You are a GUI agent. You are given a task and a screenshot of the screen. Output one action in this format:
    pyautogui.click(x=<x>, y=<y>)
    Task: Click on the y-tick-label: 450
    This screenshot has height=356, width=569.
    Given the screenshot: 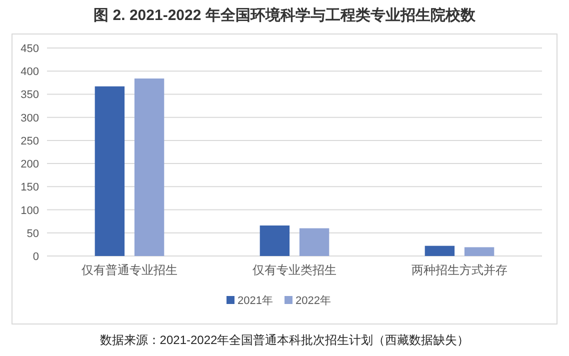 What is the action you would take?
    pyautogui.click(x=29, y=49)
    